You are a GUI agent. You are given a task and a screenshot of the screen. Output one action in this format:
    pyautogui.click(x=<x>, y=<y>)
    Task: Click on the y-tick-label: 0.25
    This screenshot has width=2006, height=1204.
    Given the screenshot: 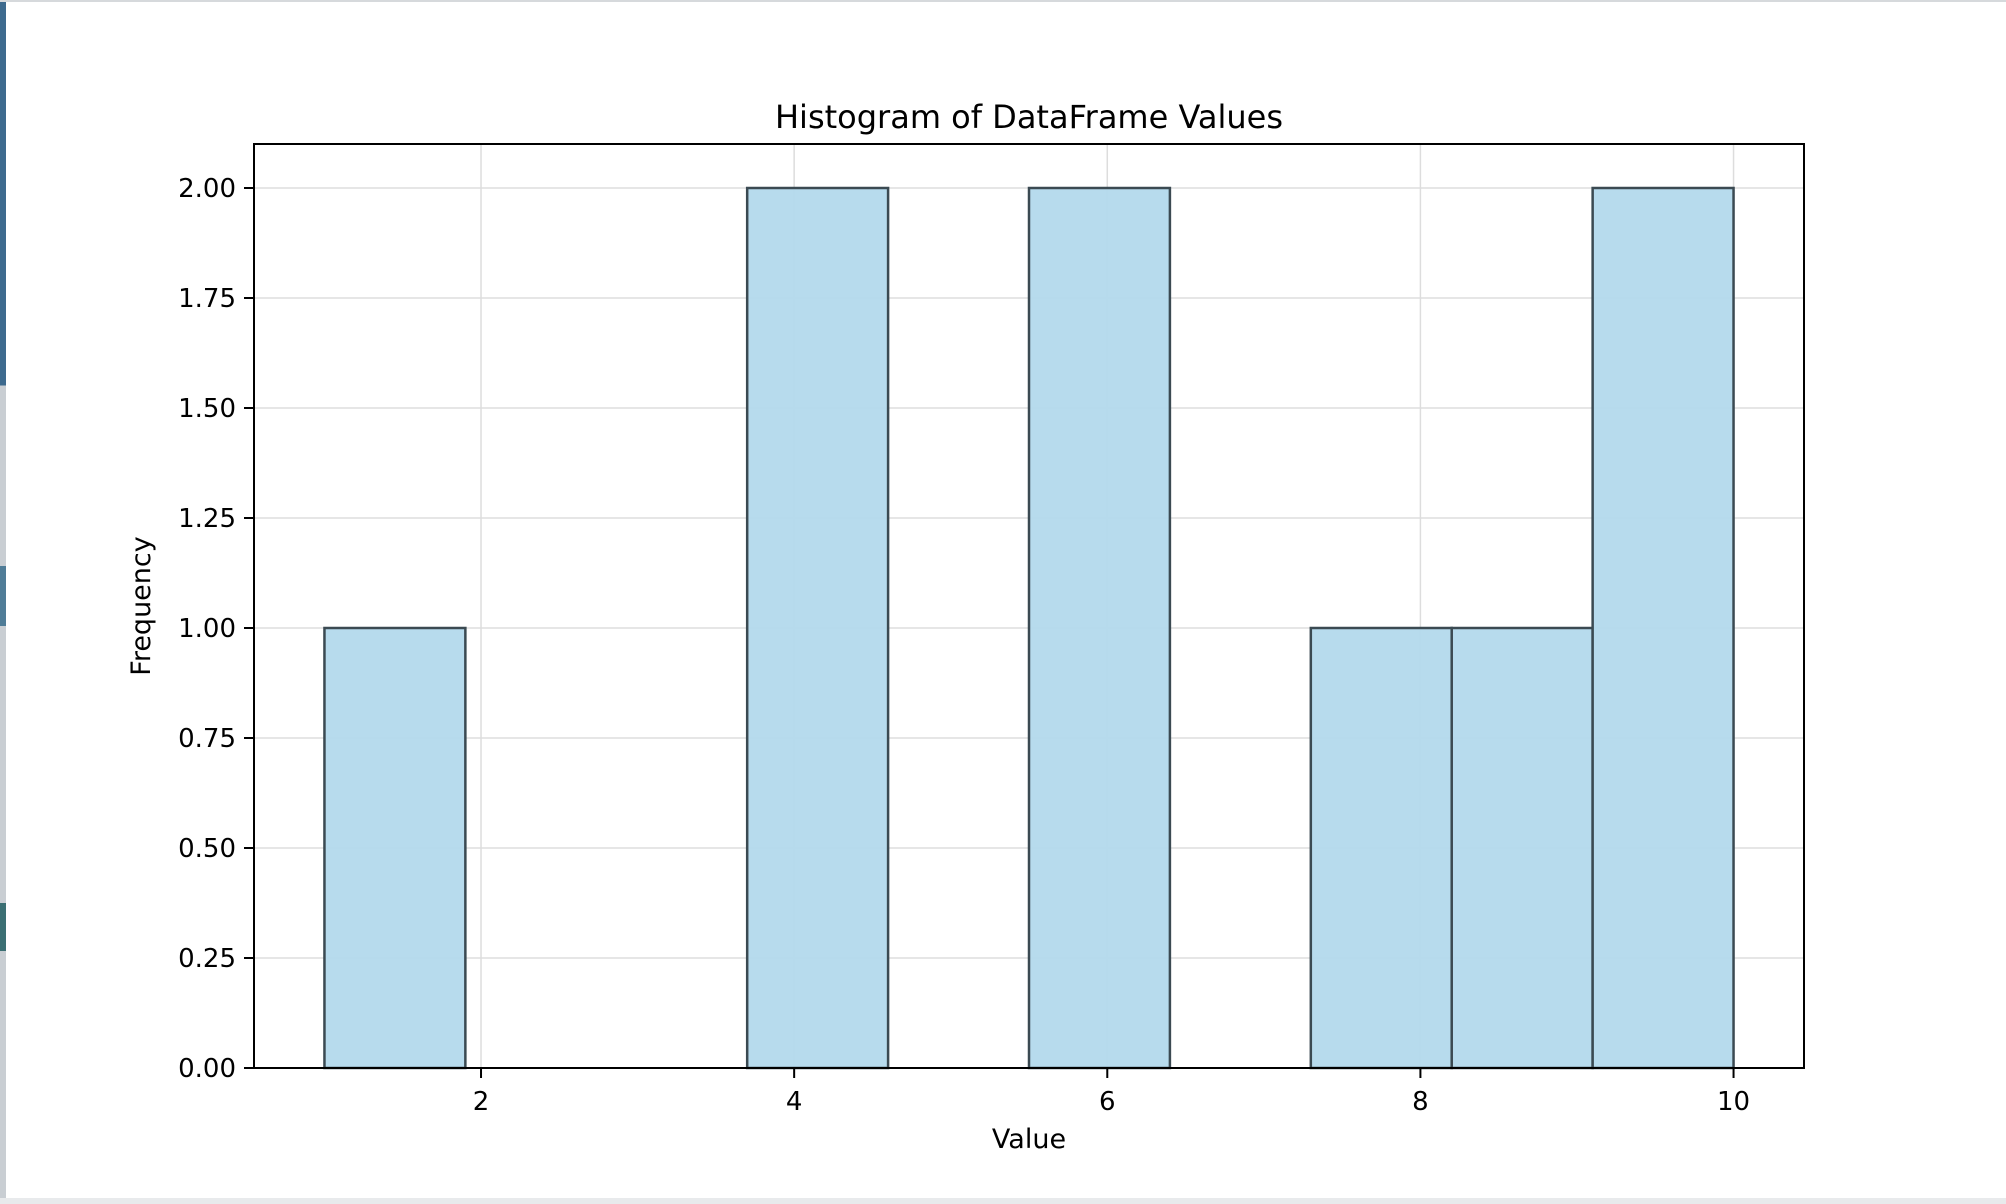 What is the action you would take?
    pyautogui.click(x=207, y=959)
    